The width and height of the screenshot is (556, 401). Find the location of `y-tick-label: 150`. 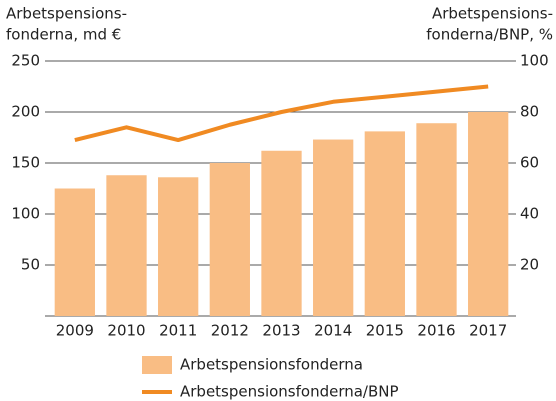

y-tick-label: 150 is located at coordinates (25, 163).